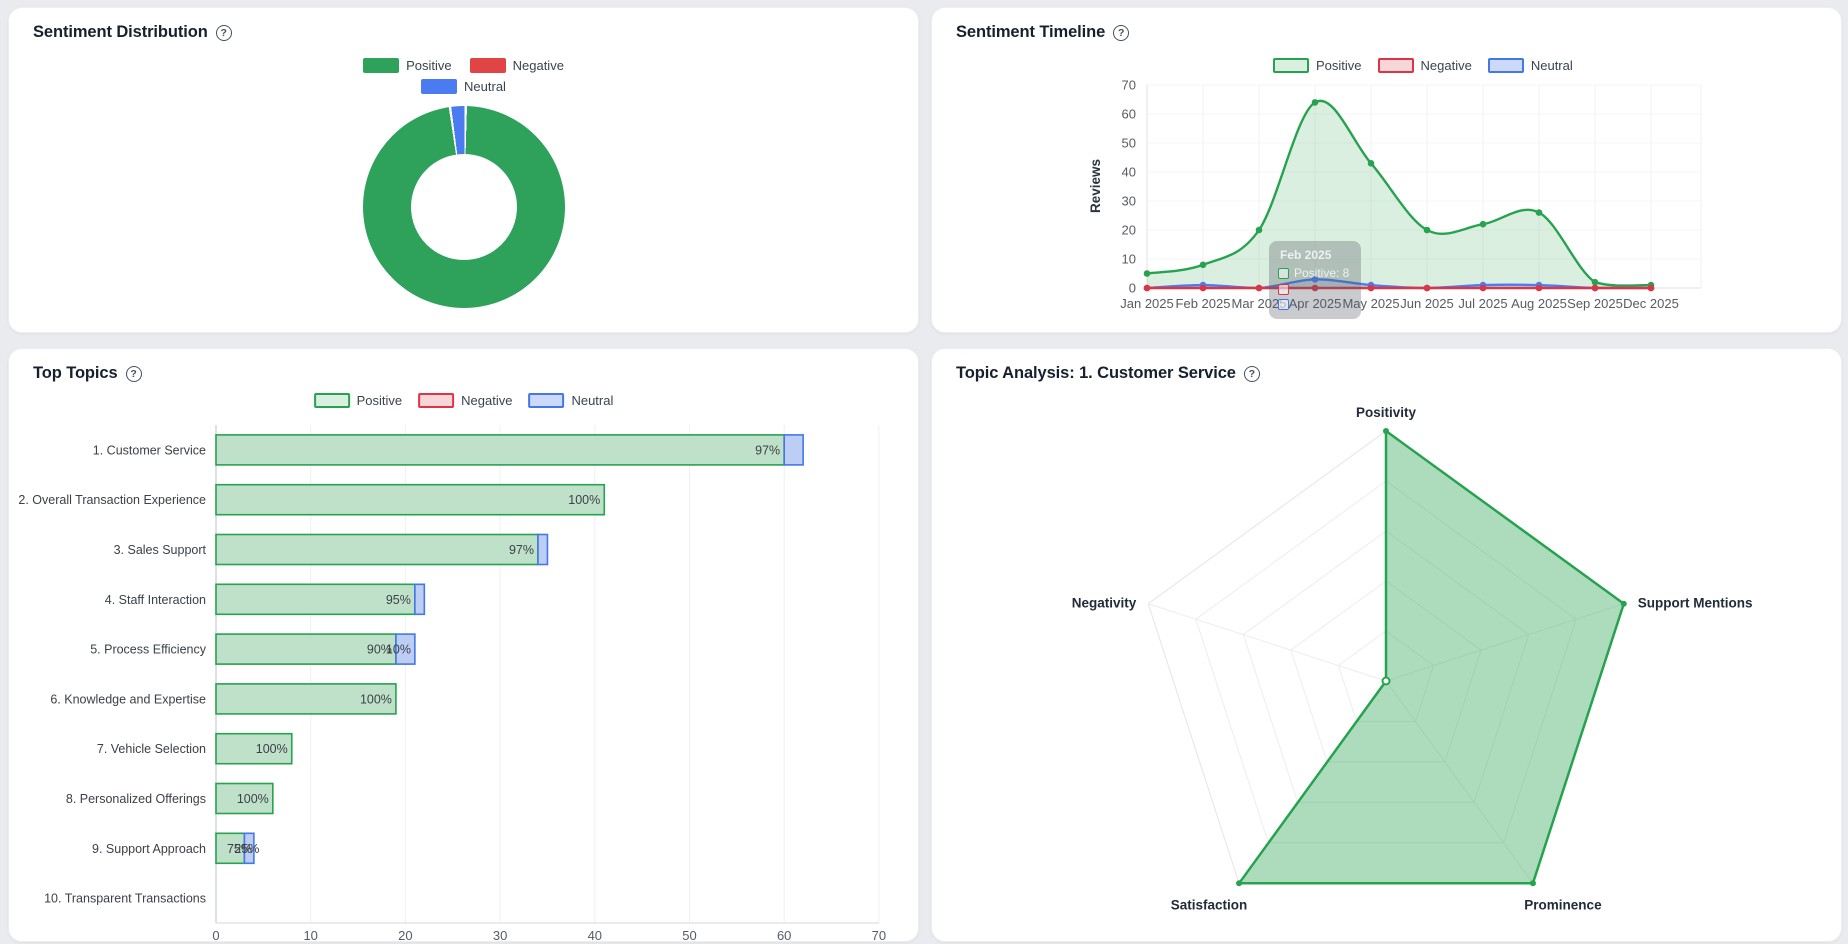 The width and height of the screenshot is (1848, 944). What do you see at coordinates (149, 849) in the screenshot?
I see `category-label: 9. Support Approach` at bounding box center [149, 849].